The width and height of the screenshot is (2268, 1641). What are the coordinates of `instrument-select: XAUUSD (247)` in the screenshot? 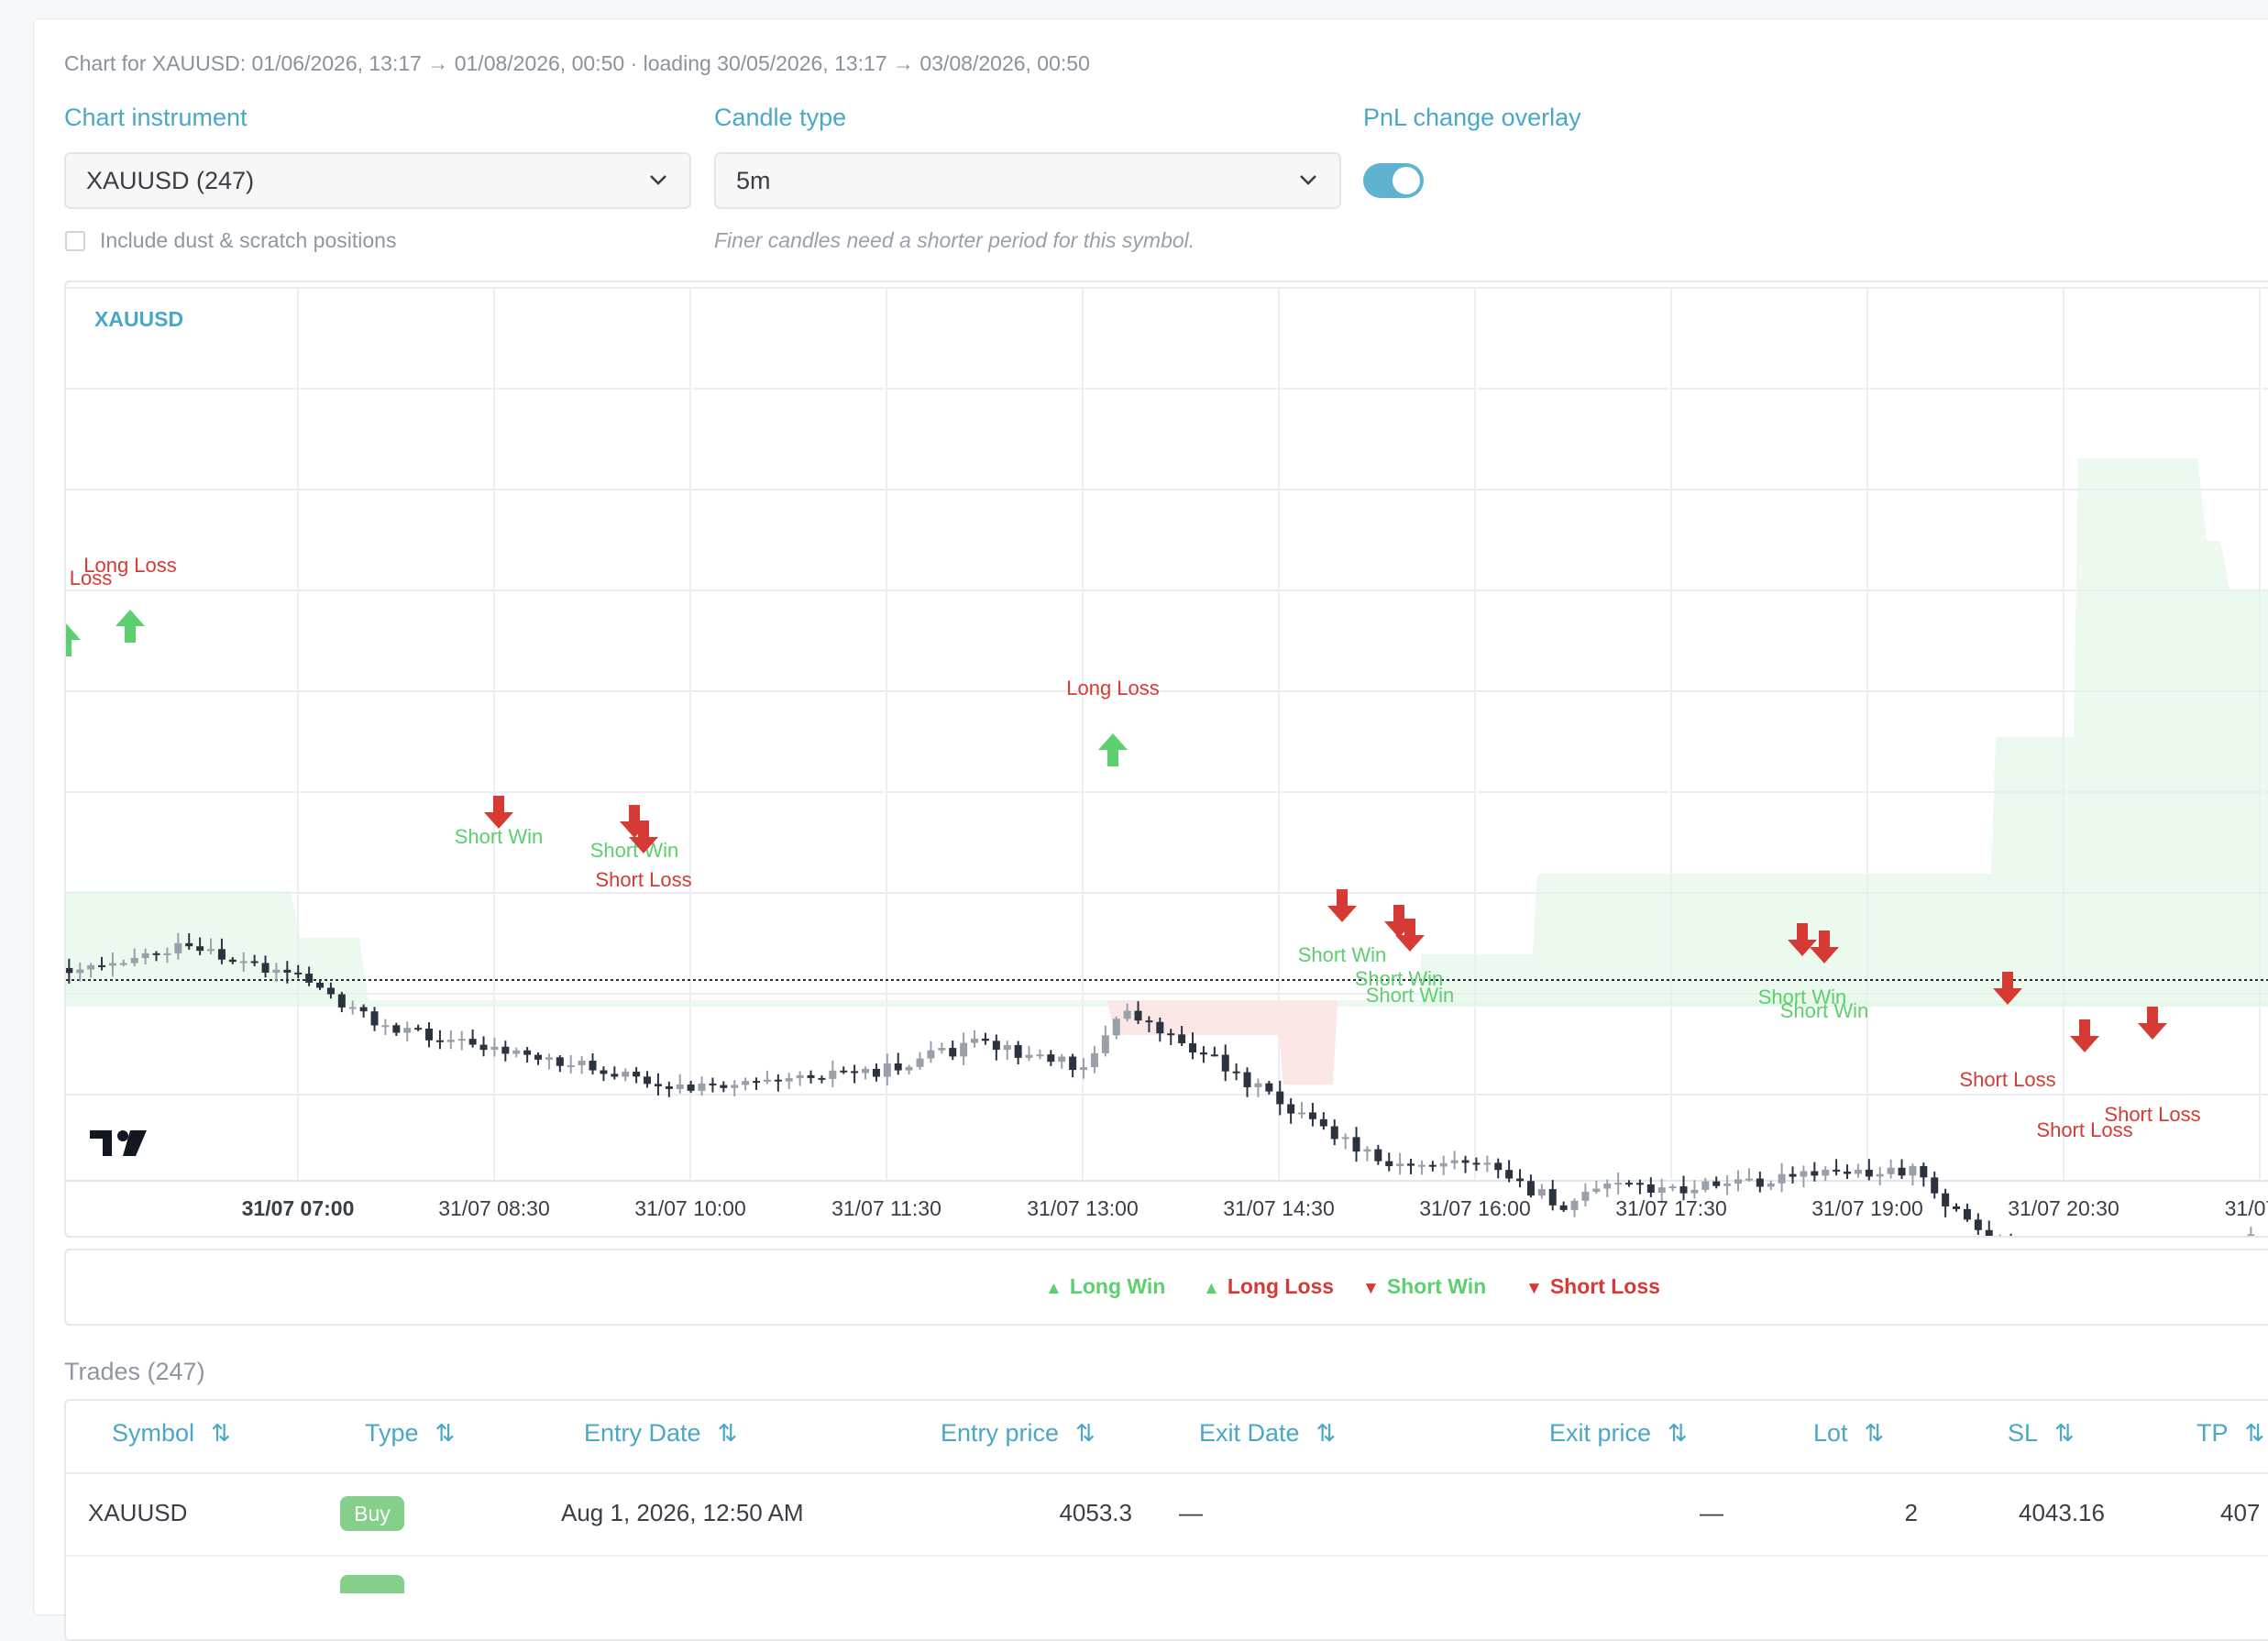 It's located at (377, 180).